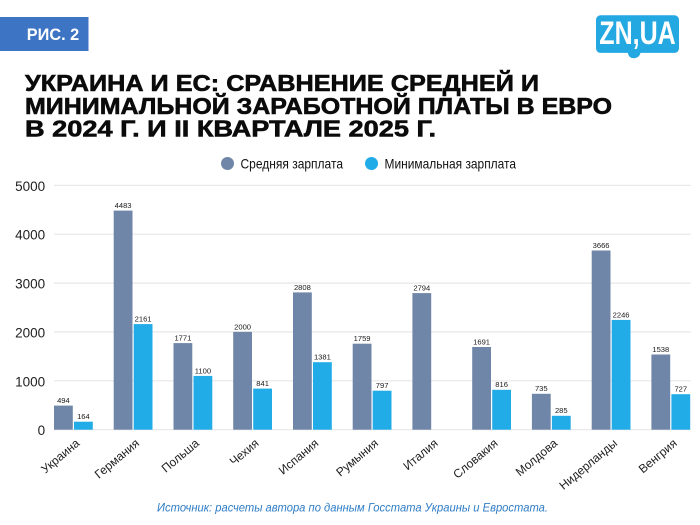  Describe the element at coordinates (63, 400) in the screenshot. I see `svg-text: 494` at that location.